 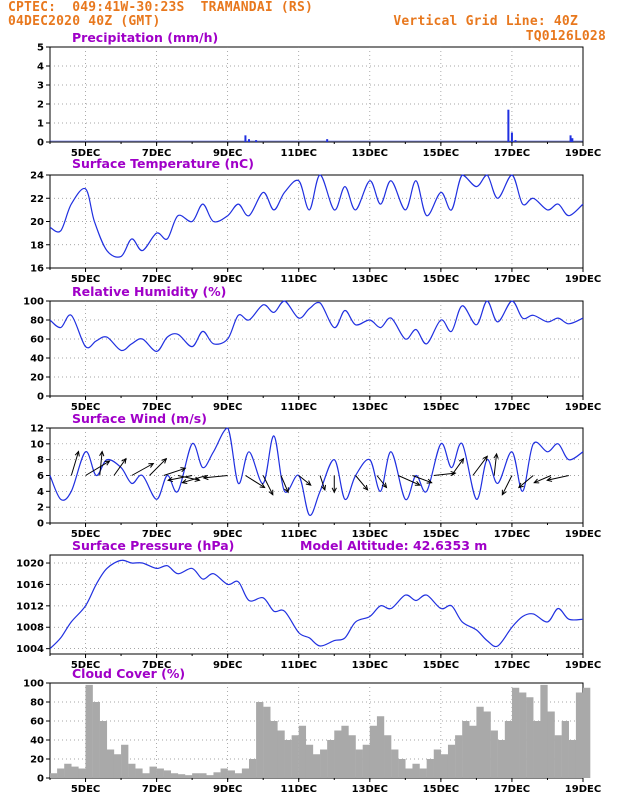 What do you see at coordinates (37, 444) in the screenshot?
I see `y-tick-label: 10` at bounding box center [37, 444].